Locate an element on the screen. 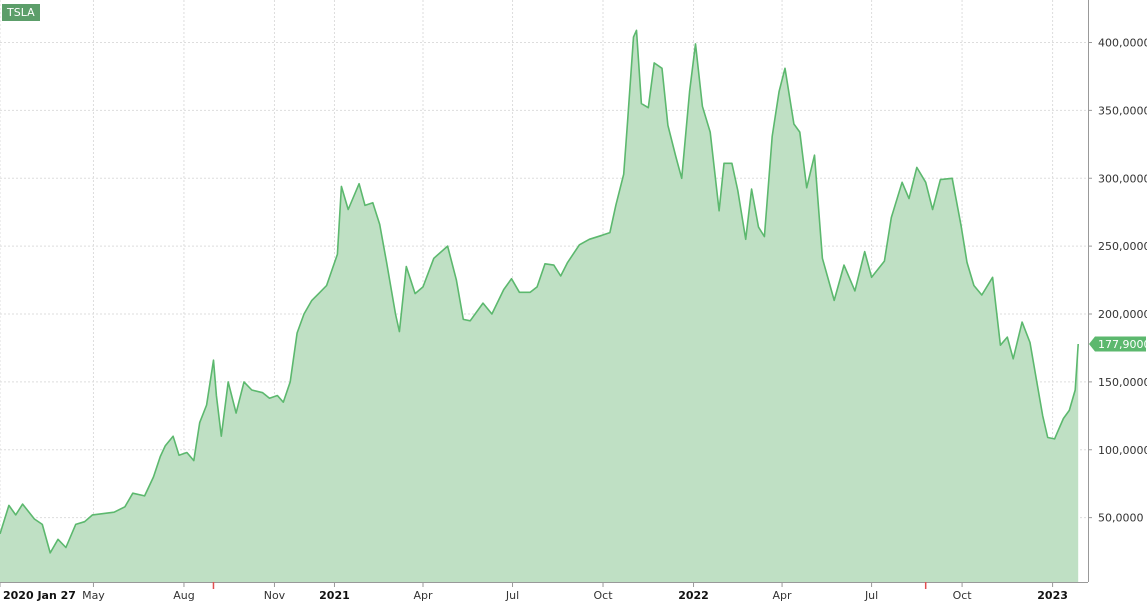 This screenshot has height=602, width=1147. y-tick-label: 350,0000 is located at coordinates (1122, 110).